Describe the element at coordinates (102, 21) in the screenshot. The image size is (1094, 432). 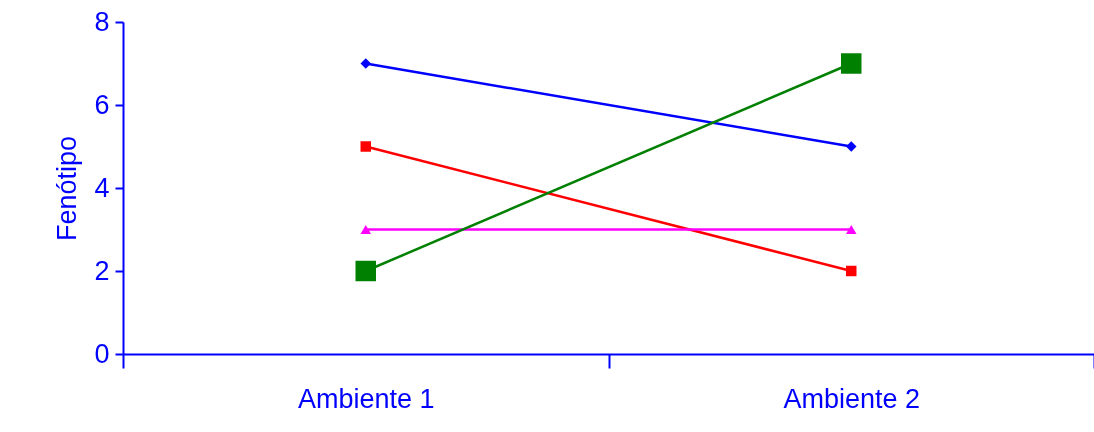
I see `y-tick-label: 8` at that location.